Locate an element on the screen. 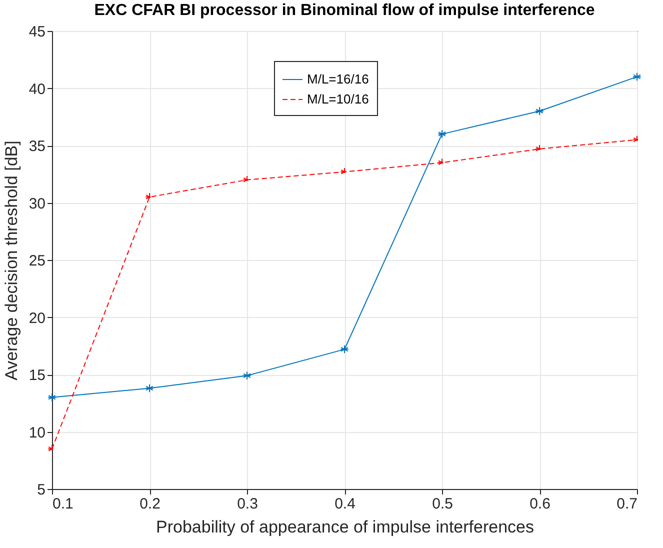 Image resolution: width=663 pixels, height=548 pixels. y-tick-label: 40 is located at coordinates (37, 89).